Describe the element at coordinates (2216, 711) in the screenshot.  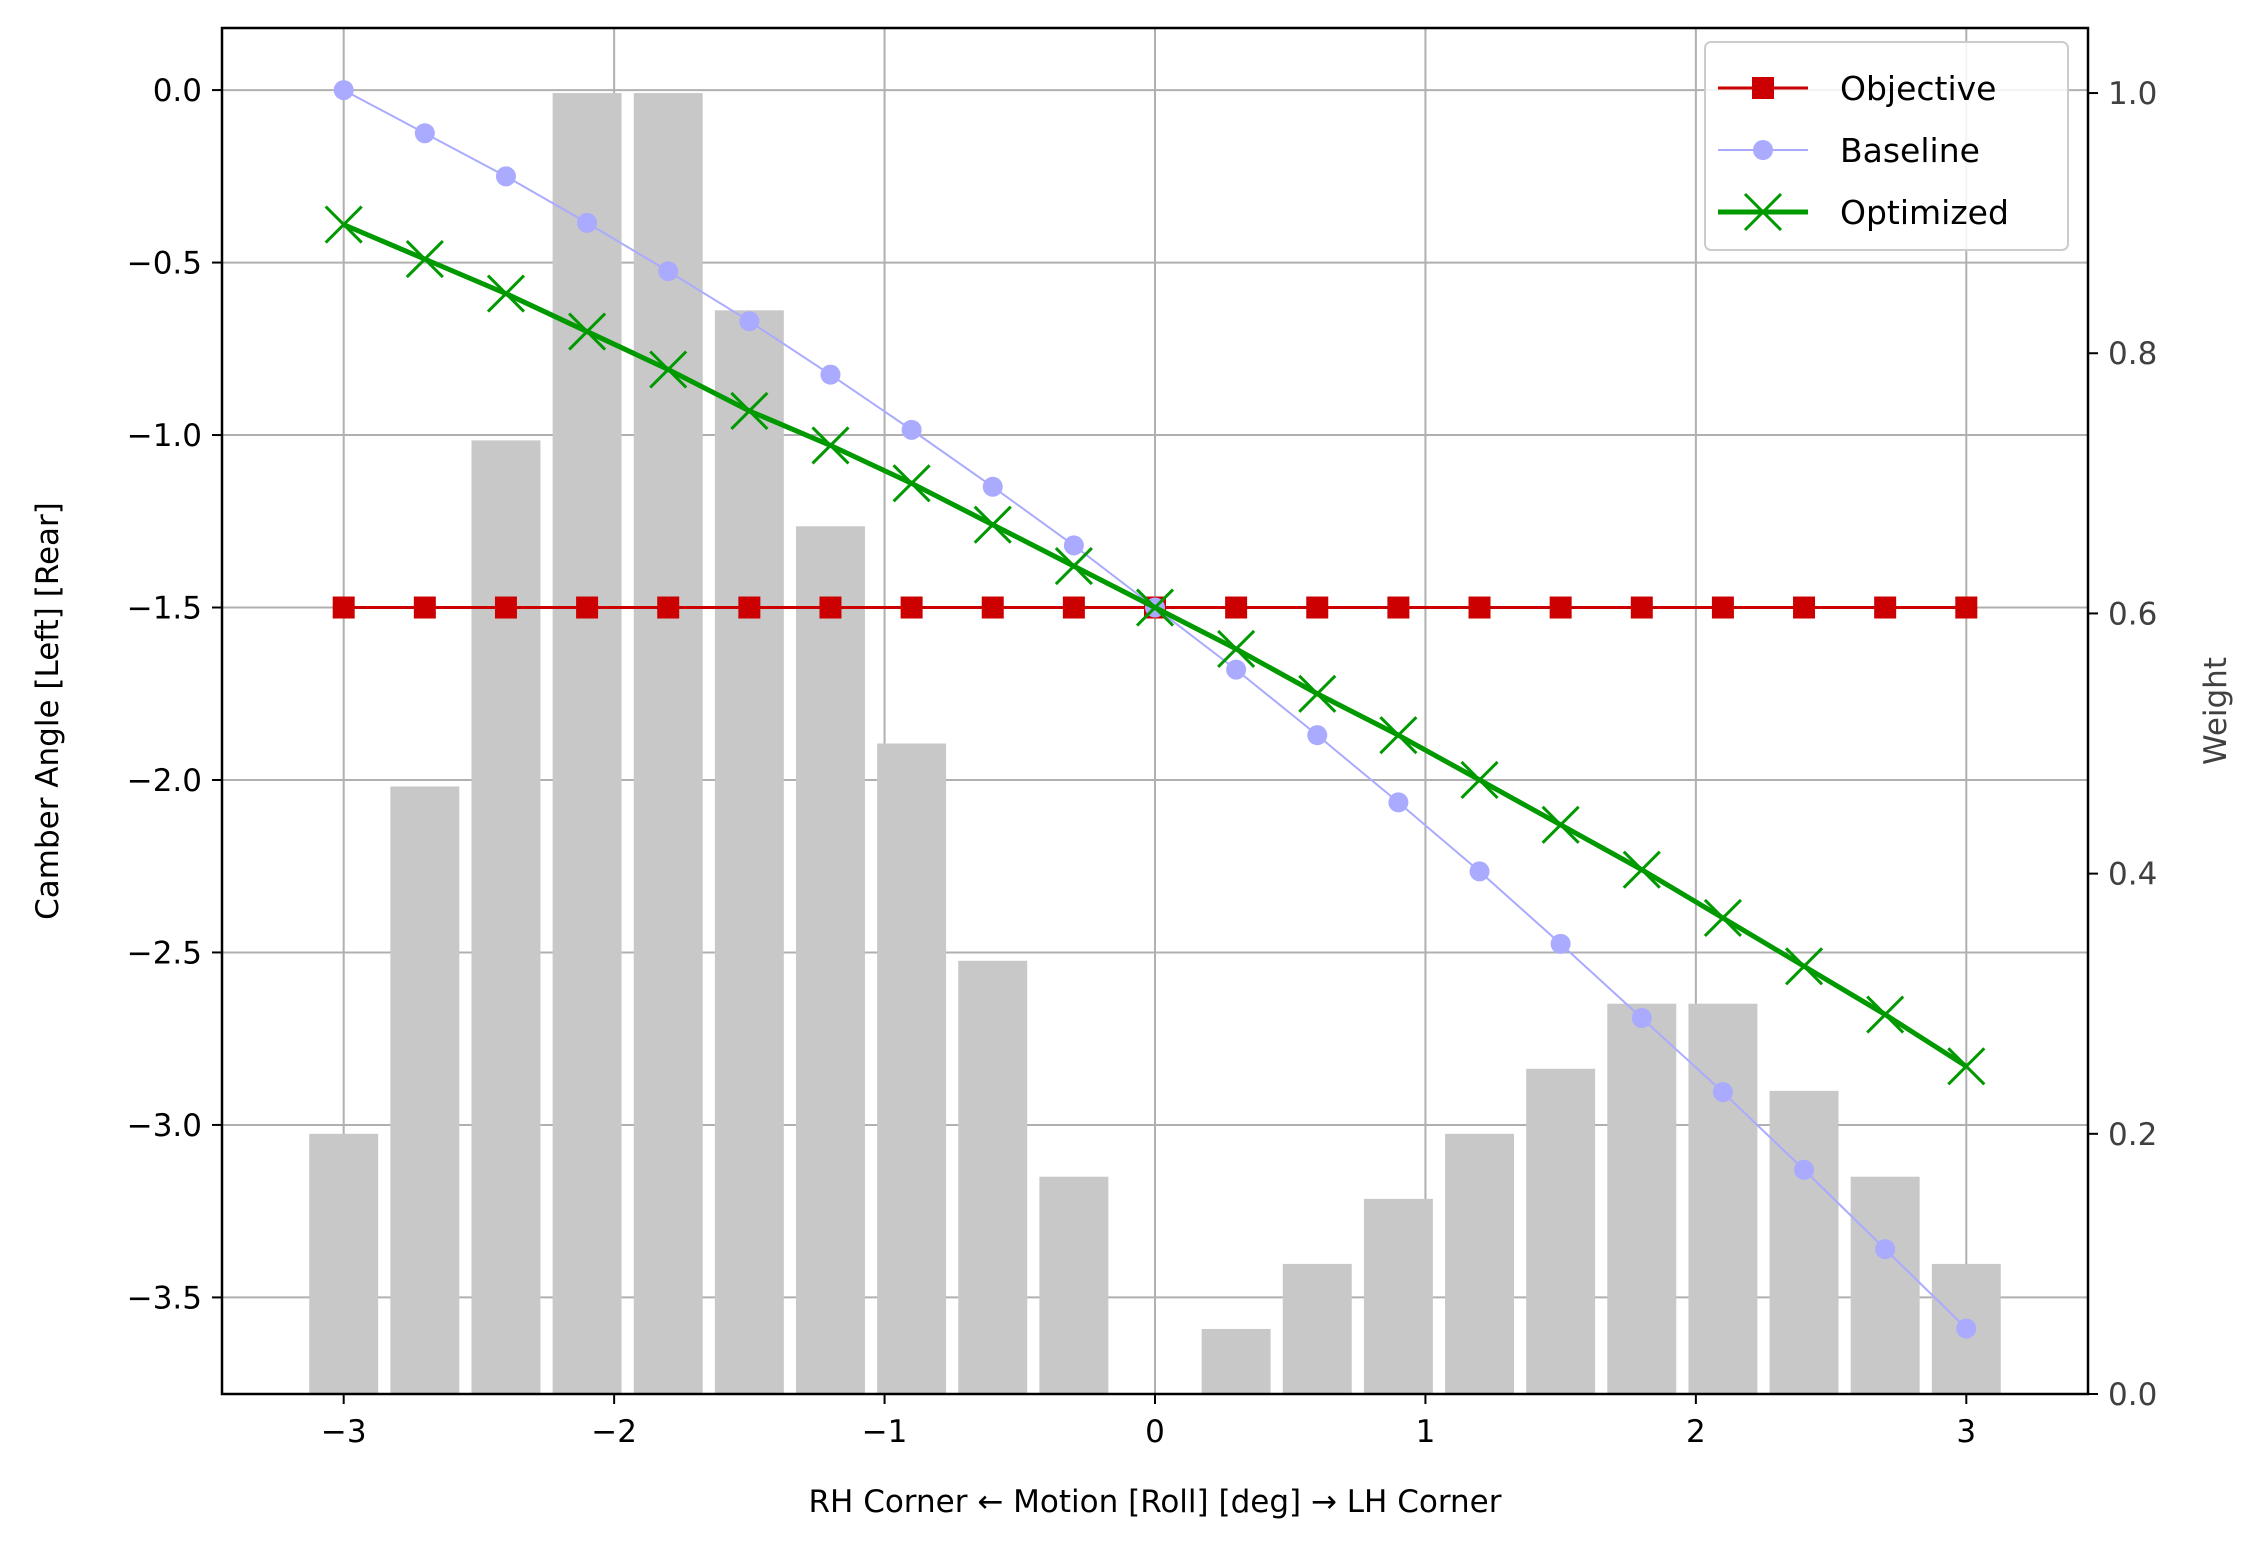
I see `y2-axis-label: Weight` at that location.